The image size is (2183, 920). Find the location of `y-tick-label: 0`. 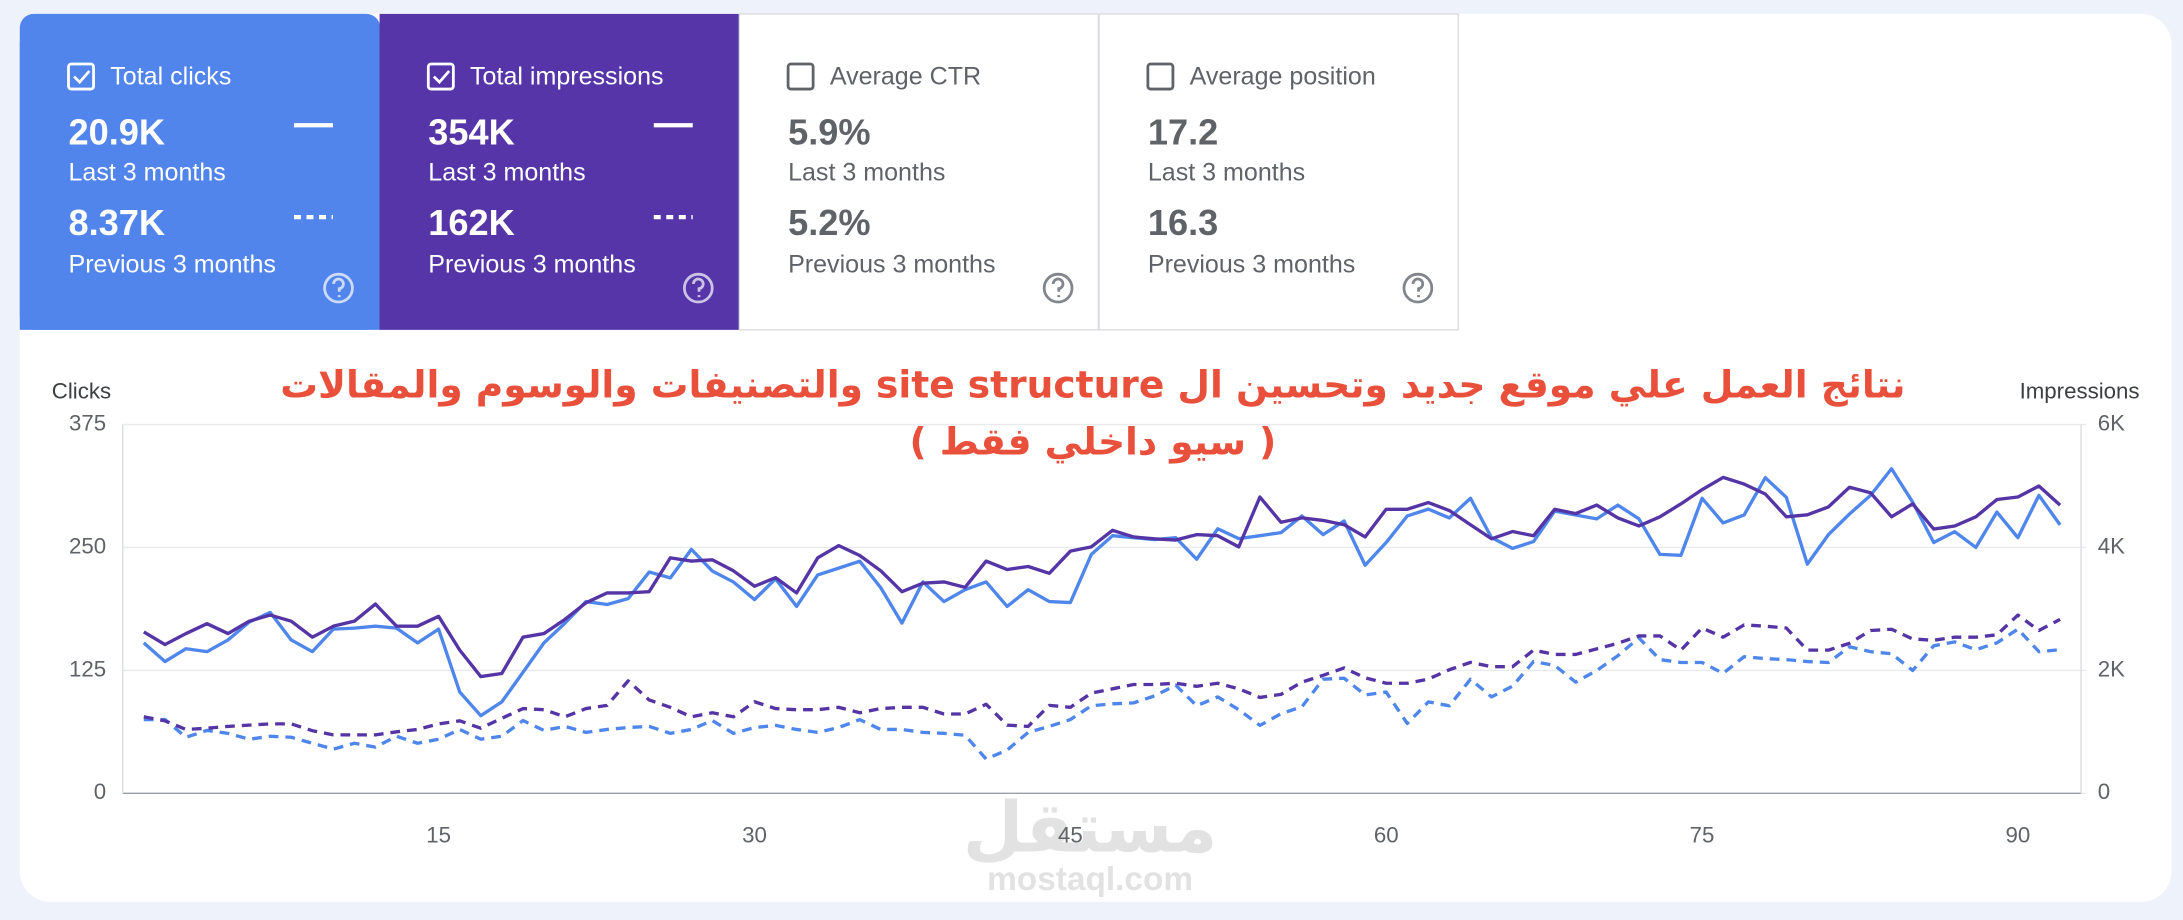

y-tick-label: 0 is located at coordinates (100, 791).